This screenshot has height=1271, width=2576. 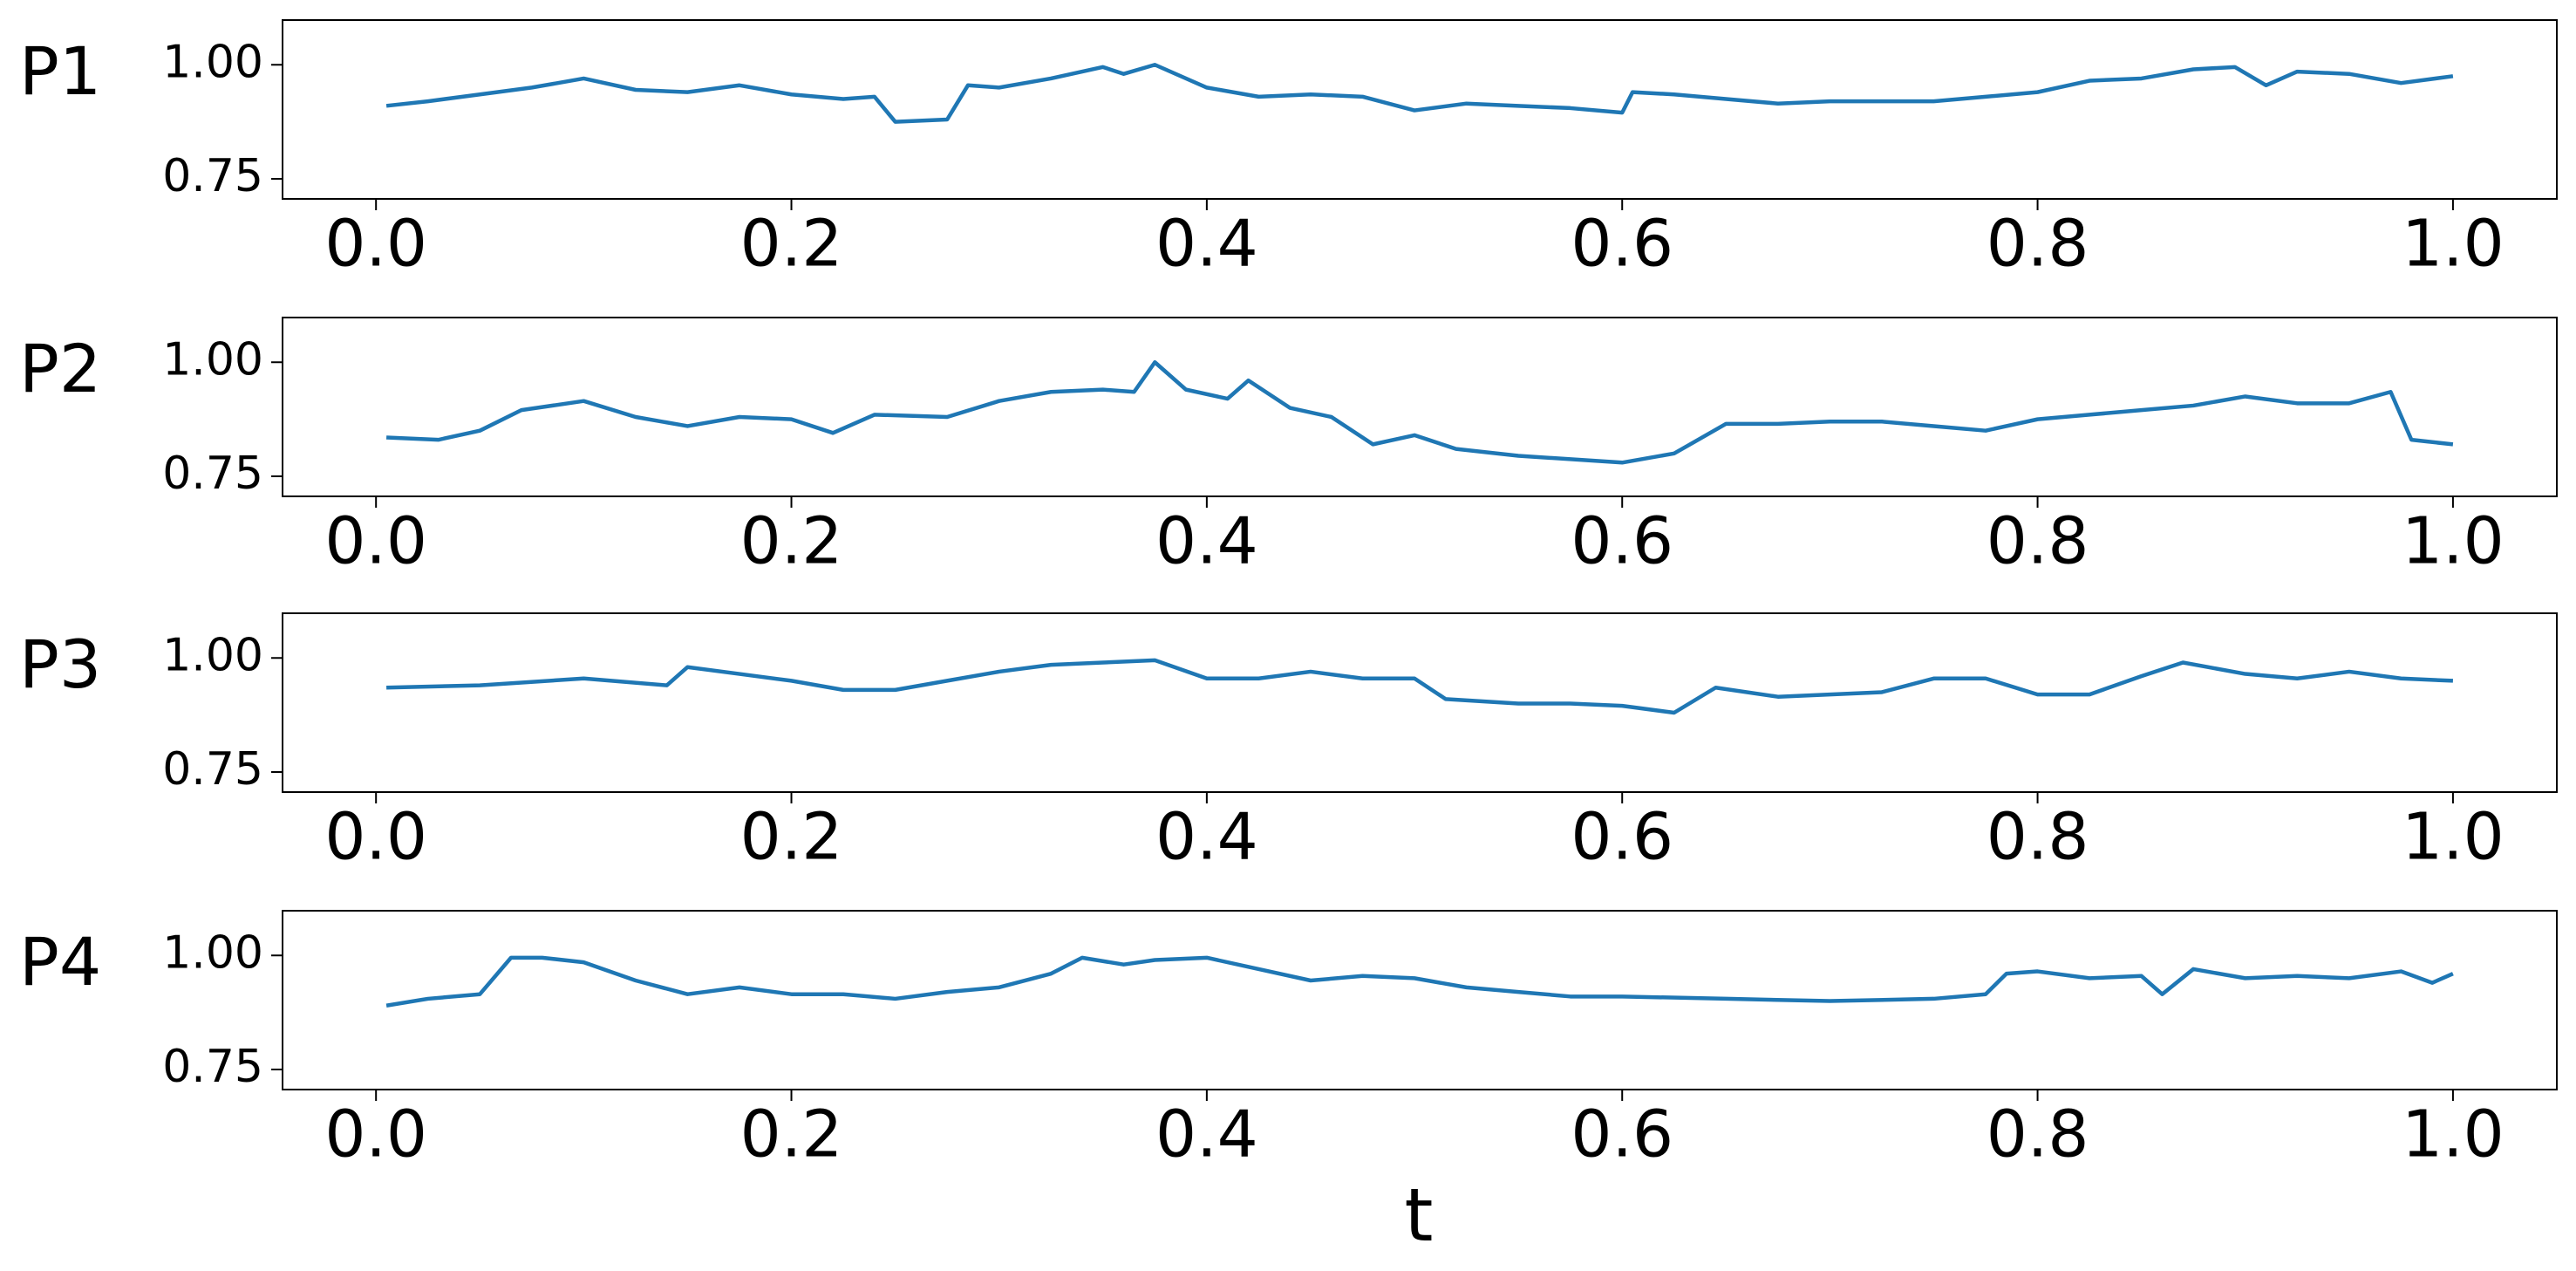 What do you see at coordinates (60, 368) in the screenshot?
I see `y-axis-label: P2` at bounding box center [60, 368].